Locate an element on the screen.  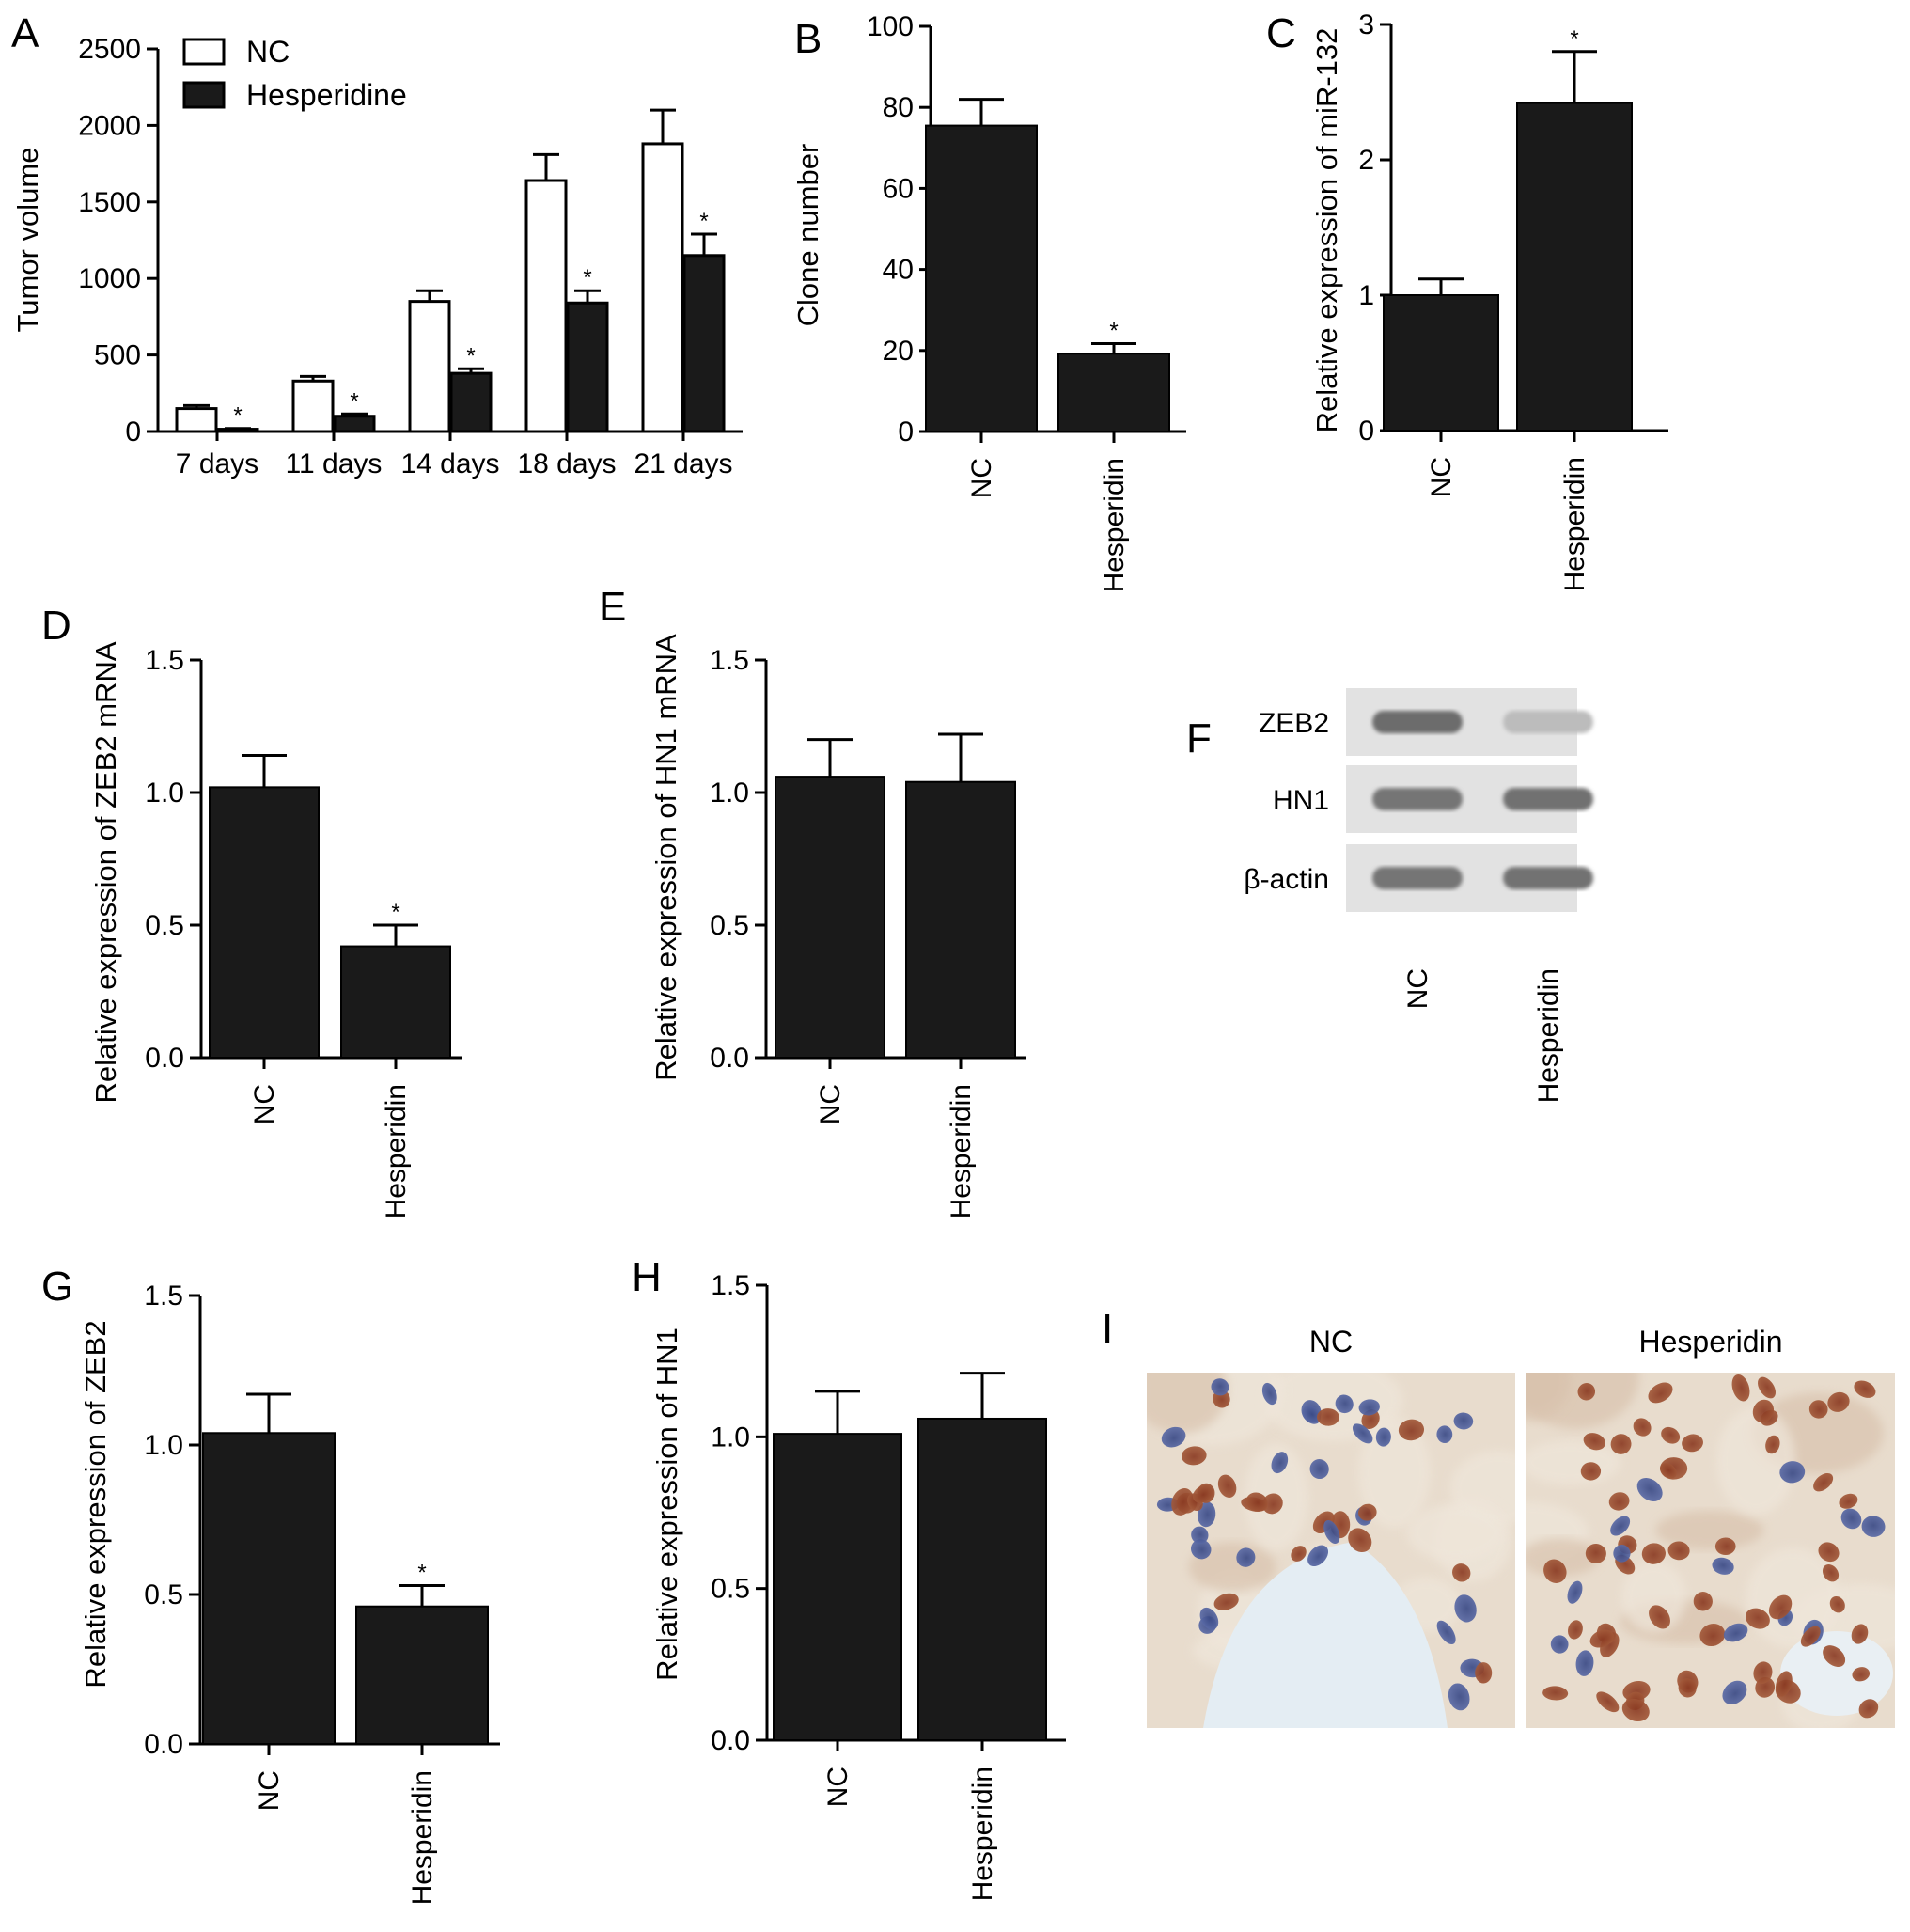
y-tick-label: 1.5 is located at coordinates (164, 660).